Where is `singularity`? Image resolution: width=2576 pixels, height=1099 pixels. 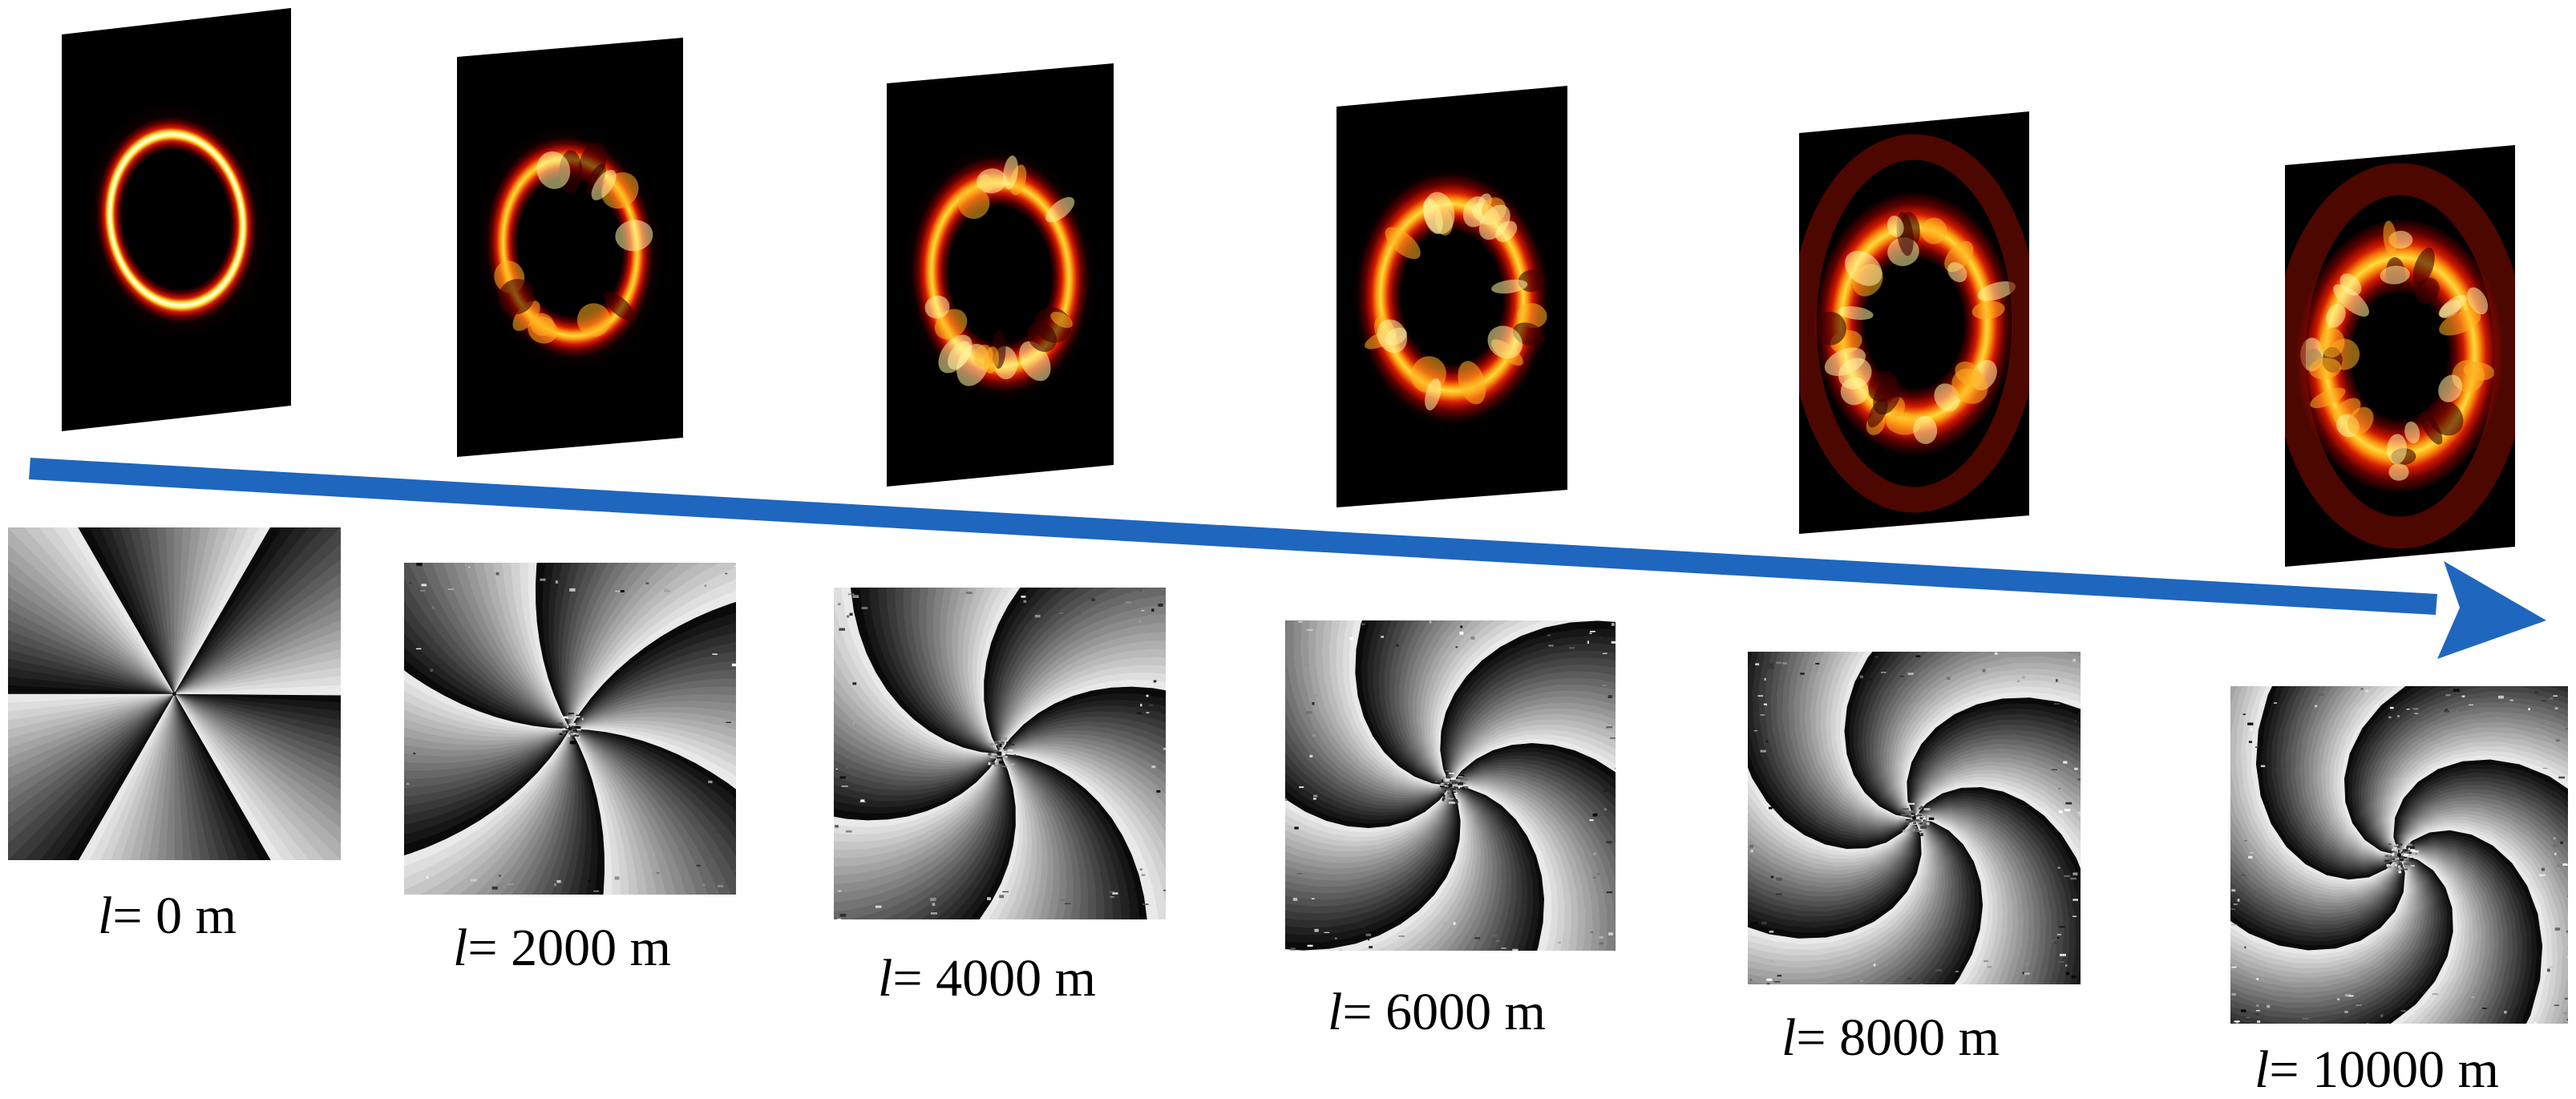
singularity is located at coordinates (1450, 785).